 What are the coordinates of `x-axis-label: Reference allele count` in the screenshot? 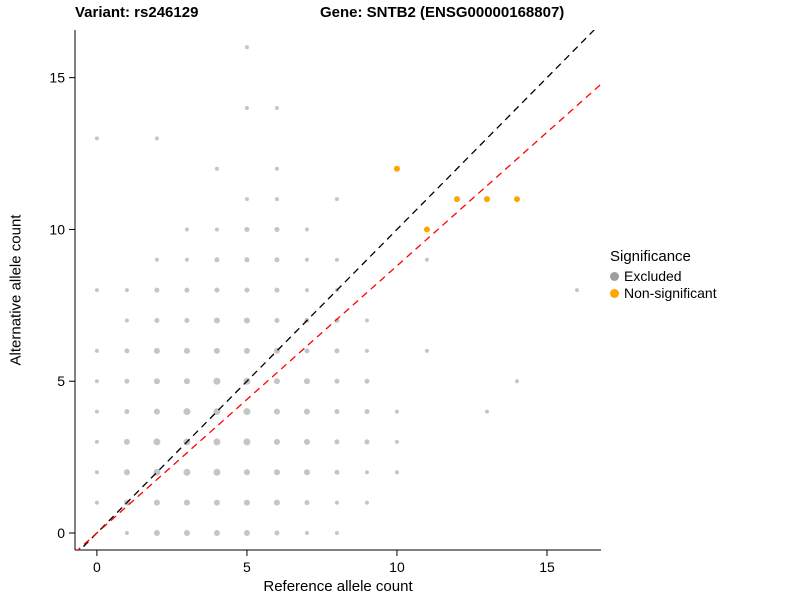 It's located at (338, 586).